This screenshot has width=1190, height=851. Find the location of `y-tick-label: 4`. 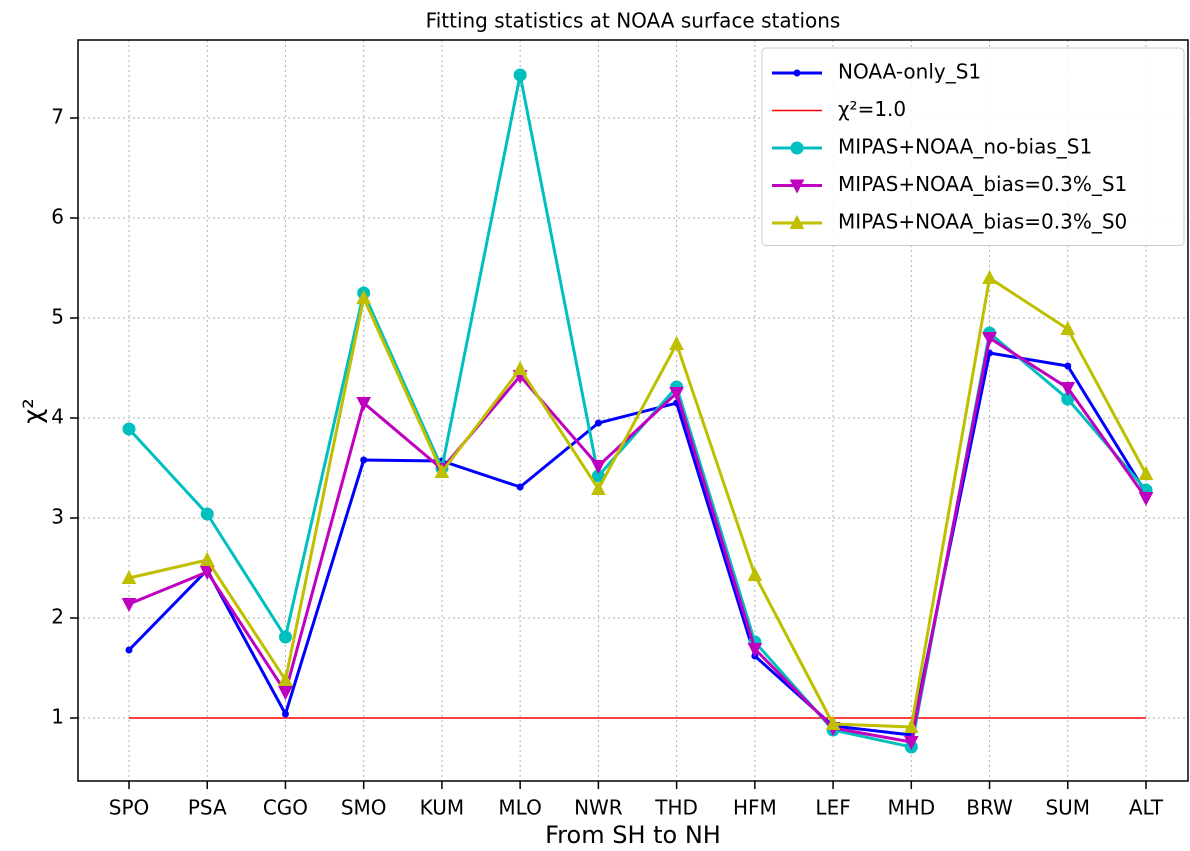

y-tick-label: 4 is located at coordinates (57, 417).